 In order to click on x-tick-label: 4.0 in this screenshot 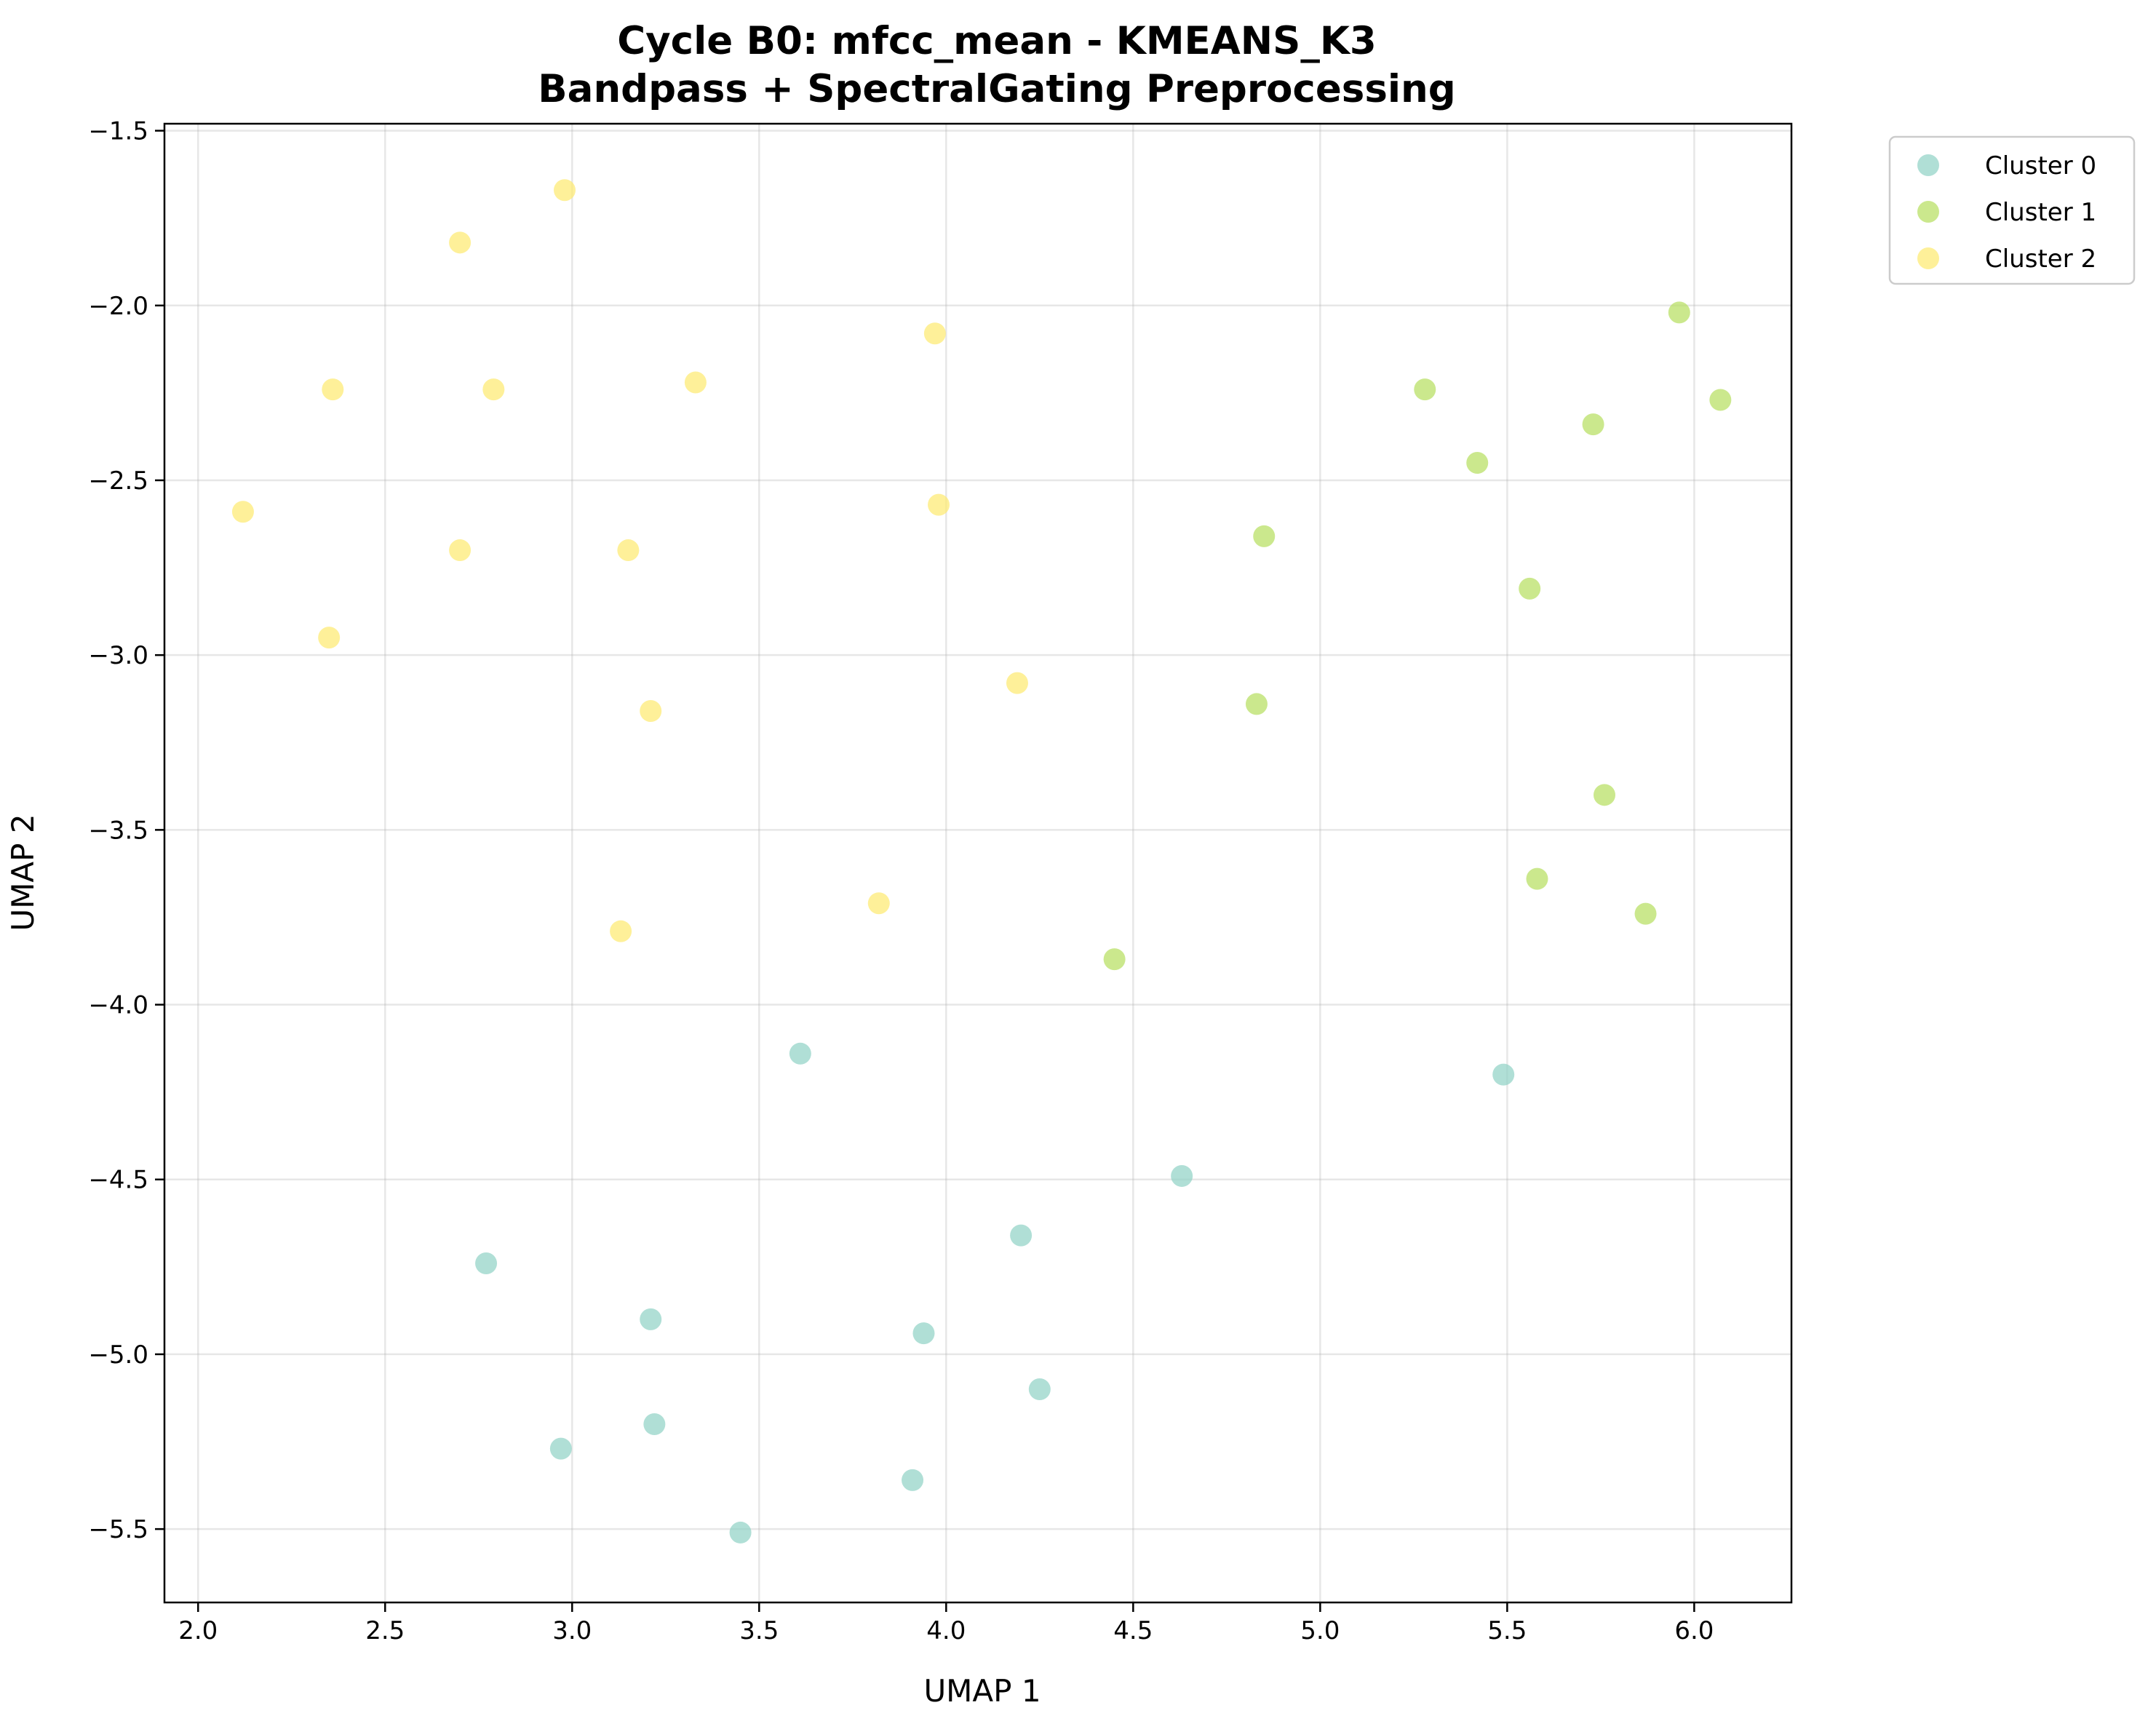, I will do `click(946, 1631)`.